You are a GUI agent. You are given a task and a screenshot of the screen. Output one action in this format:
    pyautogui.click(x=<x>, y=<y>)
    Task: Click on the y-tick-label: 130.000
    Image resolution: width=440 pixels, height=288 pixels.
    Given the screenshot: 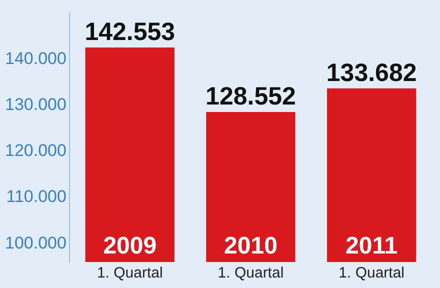 What is the action you would take?
    pyautogui.click(x=35, y=104)
    